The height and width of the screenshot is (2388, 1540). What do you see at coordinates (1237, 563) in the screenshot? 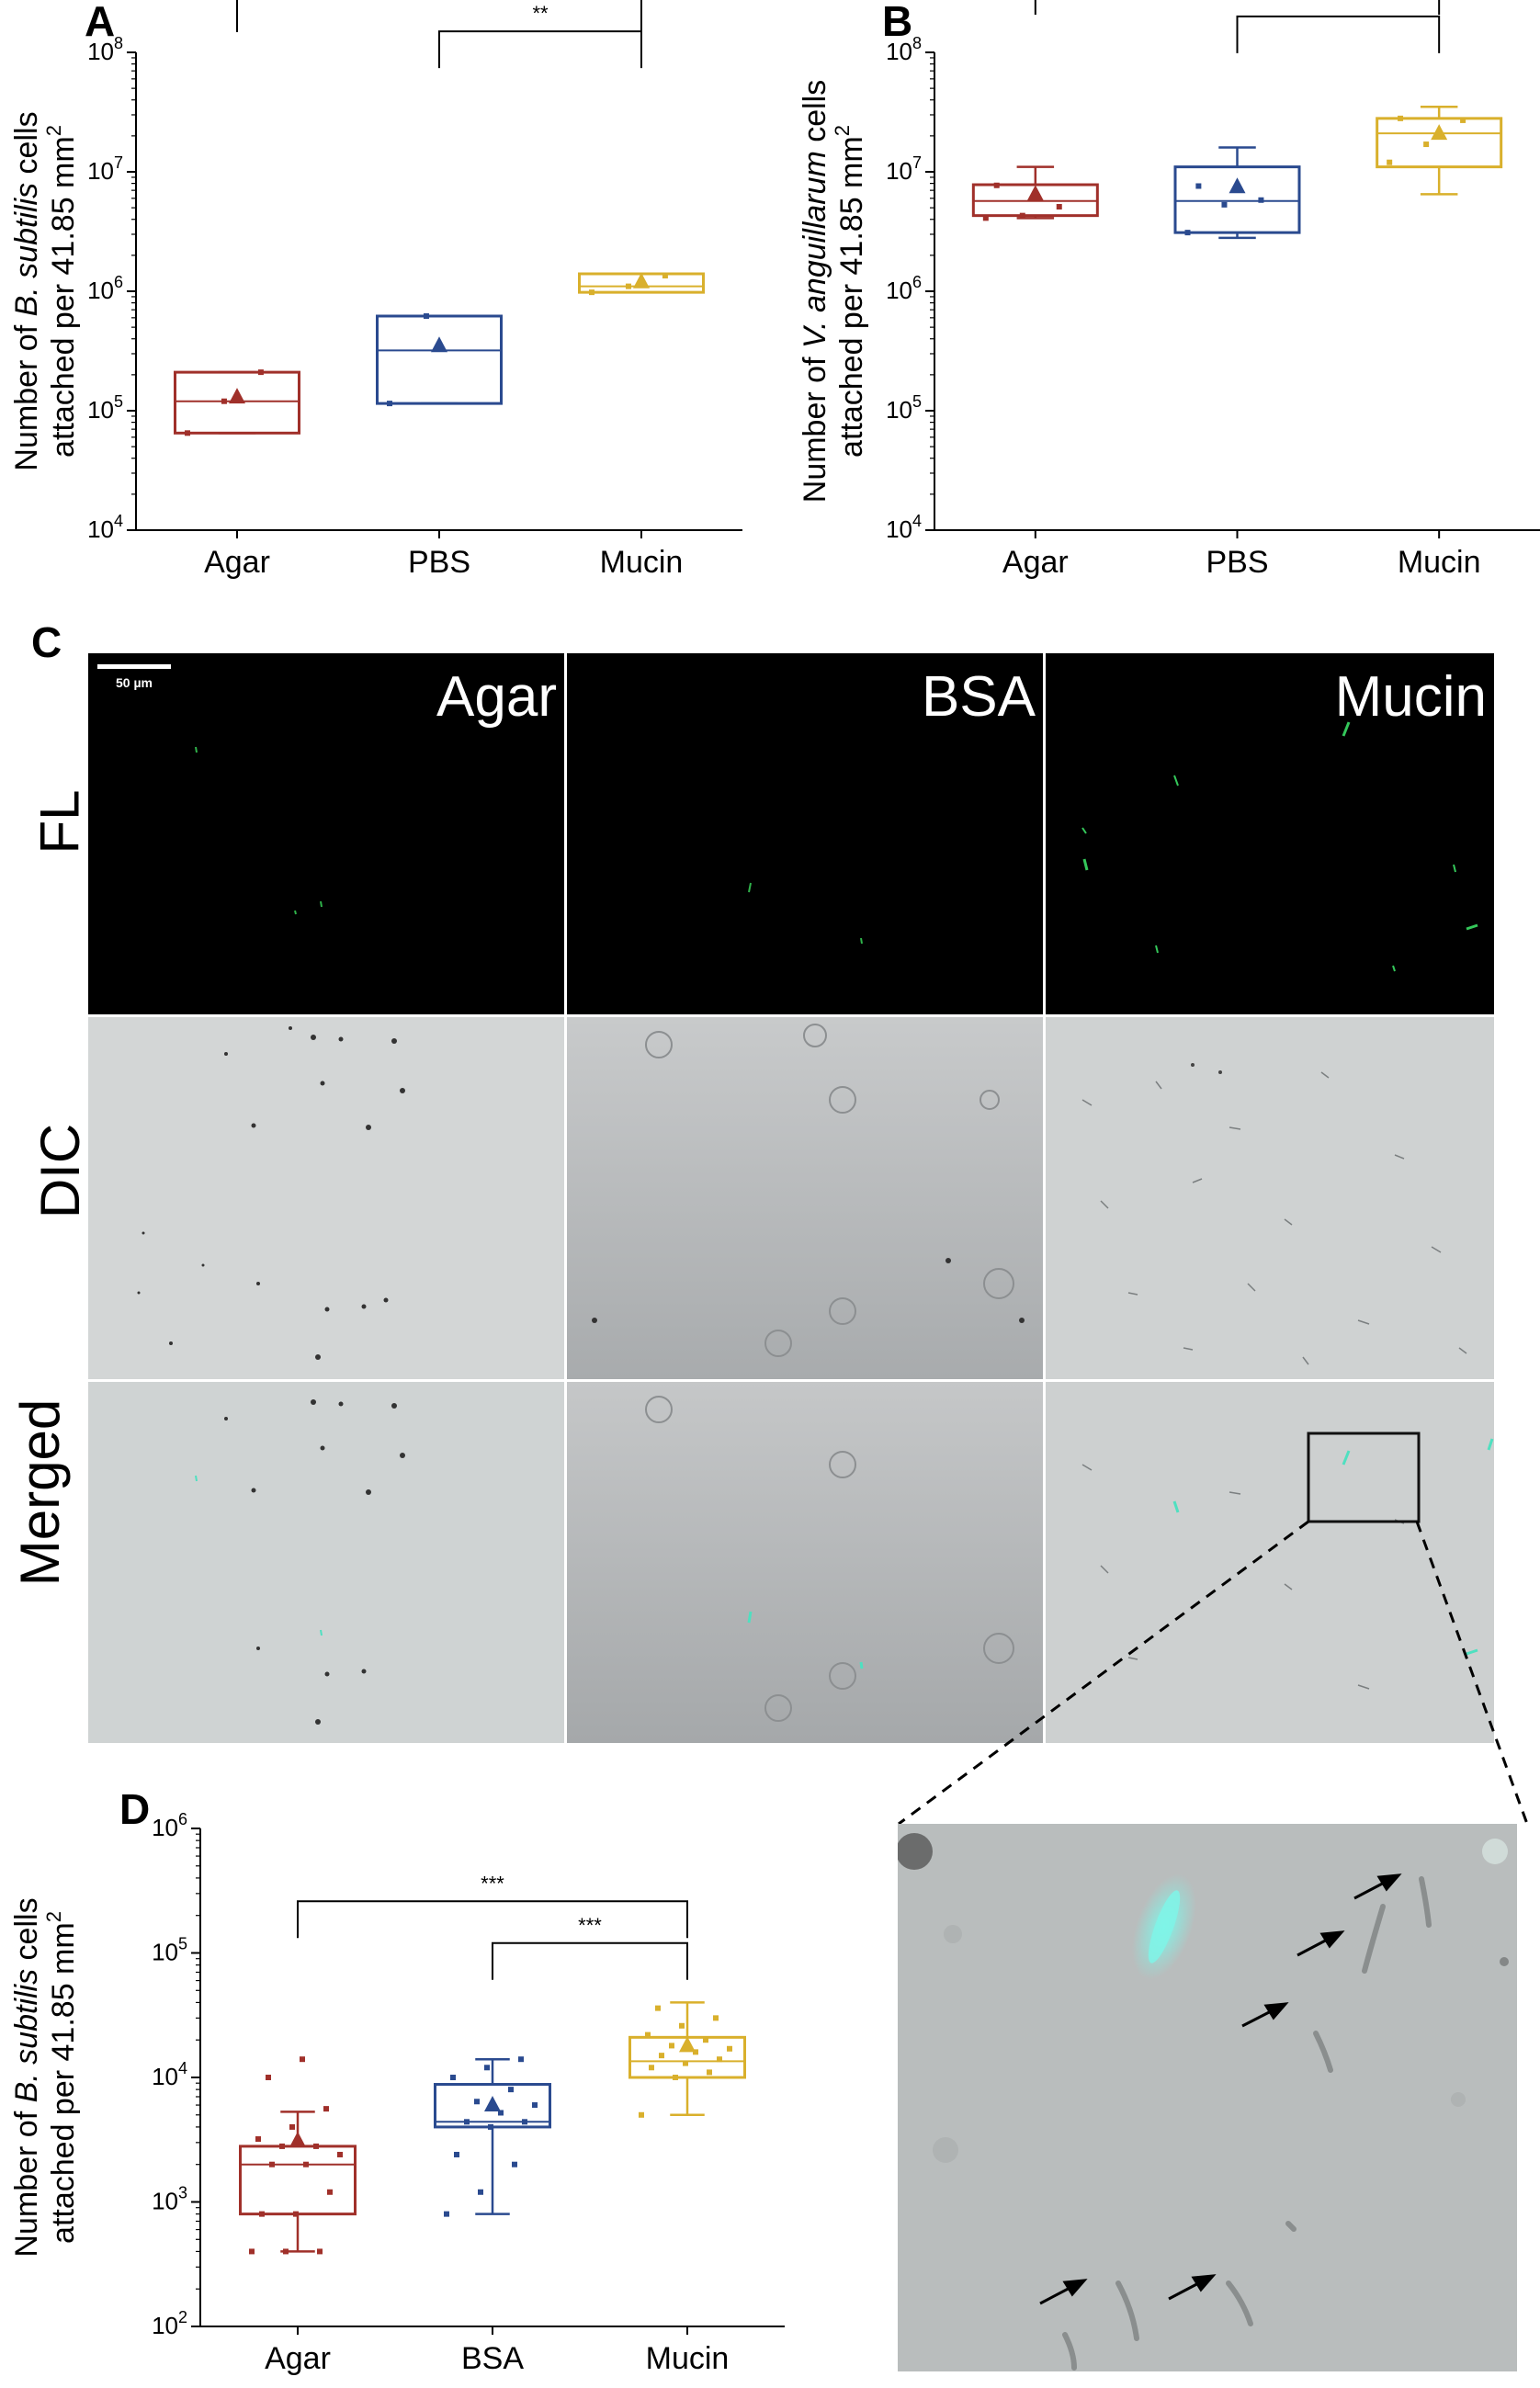
I see `x-tick-label: PBS` at bounding box center [1237, 563].